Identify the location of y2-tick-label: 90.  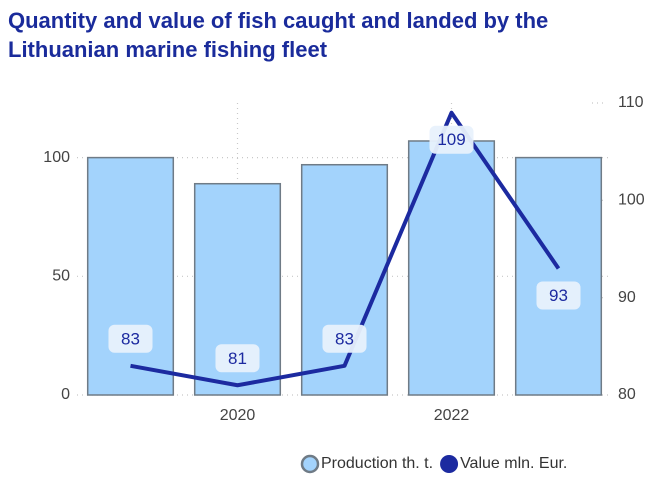
(627, 297).